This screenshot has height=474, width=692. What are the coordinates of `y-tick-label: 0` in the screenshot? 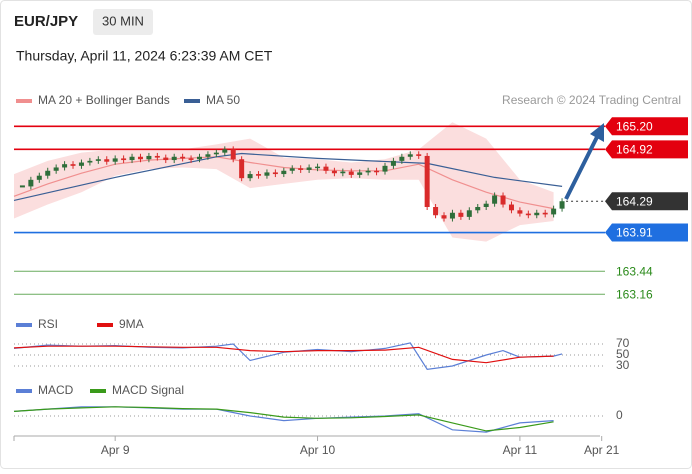 It's located at (619, 415).